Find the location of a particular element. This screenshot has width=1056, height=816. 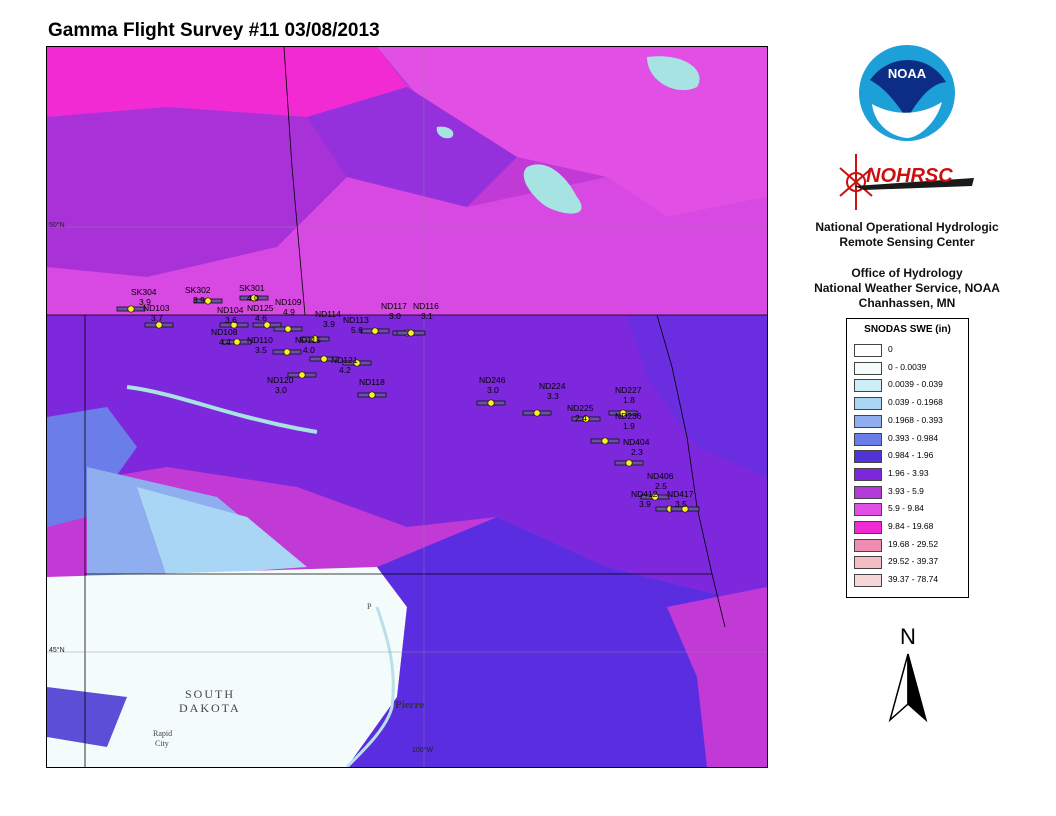

legend-label: 0 is located at coordinates (890, 349).